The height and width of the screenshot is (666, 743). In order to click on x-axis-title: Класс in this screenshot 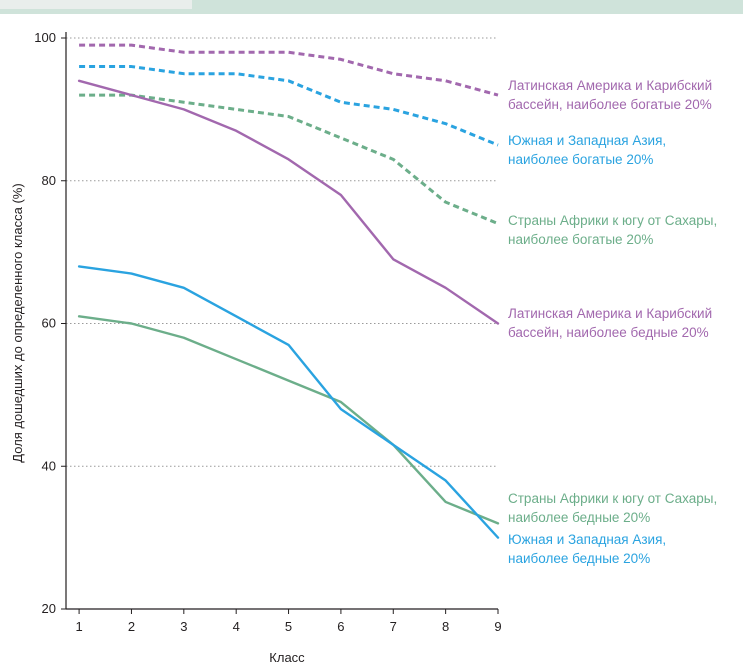, I will do `click(287, 657)`.